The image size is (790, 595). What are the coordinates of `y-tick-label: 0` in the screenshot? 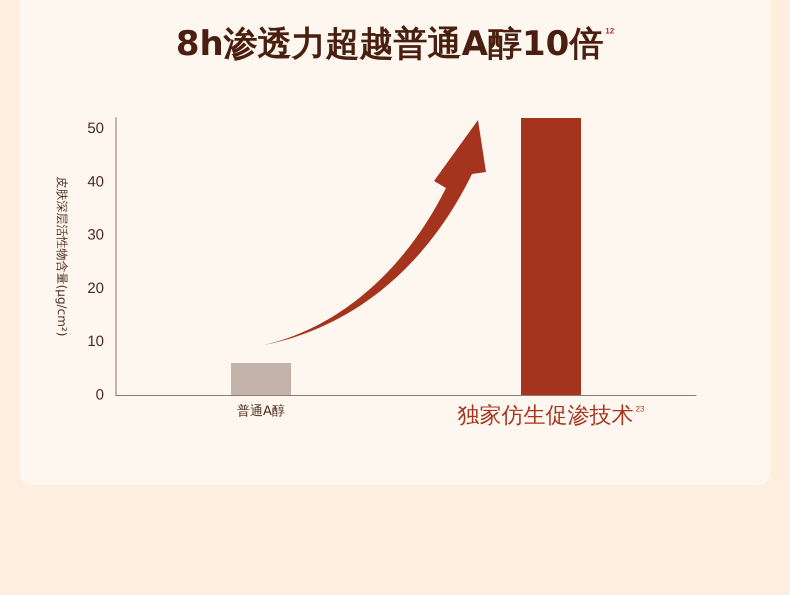 It's located at (100, 395).